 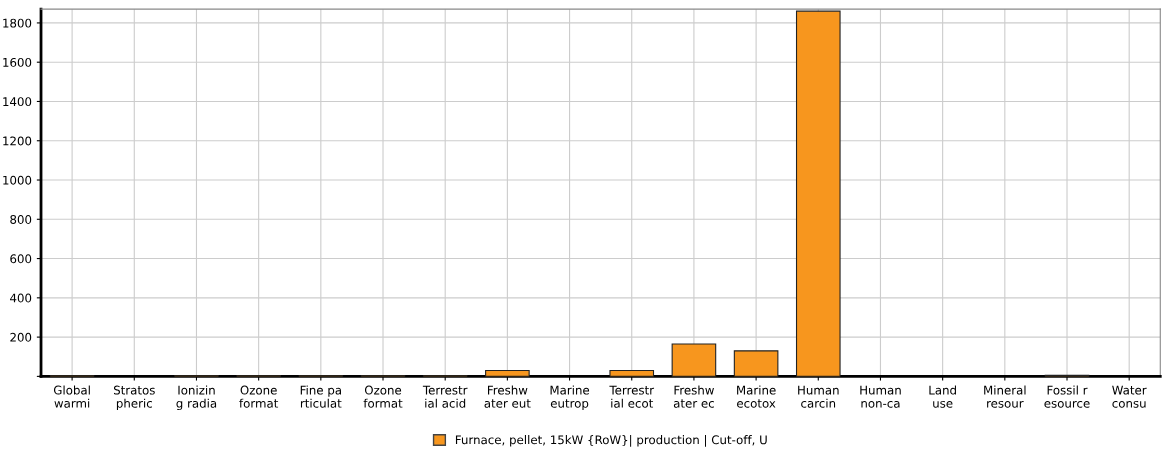 What do you see at coordinates (321, 396) in the screenshot?
I see `x-tick-label: Fine pa rticulat` at bounding box center [321, 396].